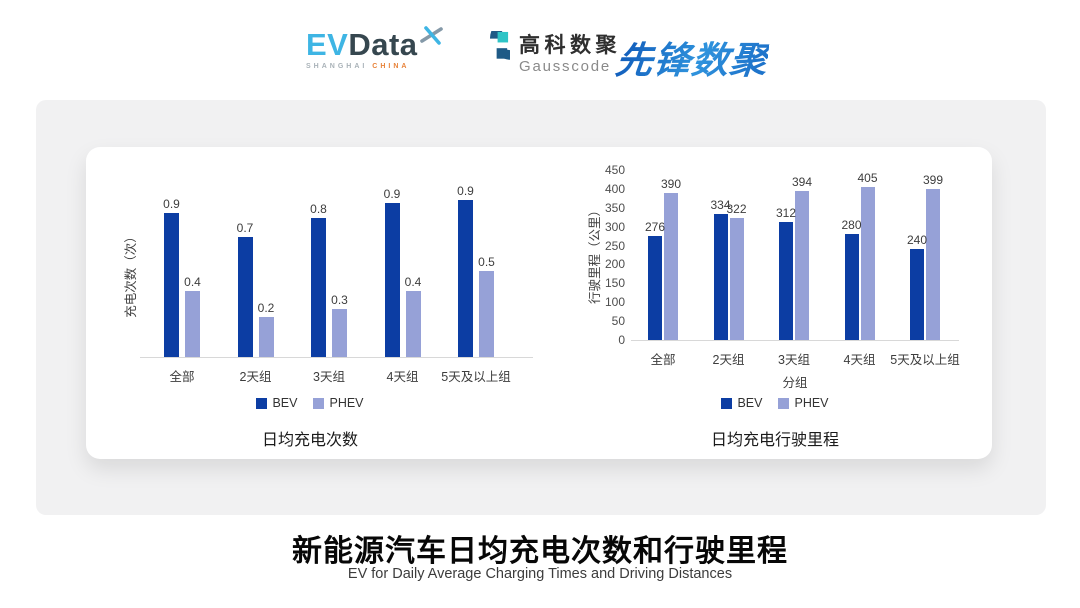 The width and height of the screenshot is (1080, 608). I want to click on bar-value-label: 0.7, so click(245, 228).